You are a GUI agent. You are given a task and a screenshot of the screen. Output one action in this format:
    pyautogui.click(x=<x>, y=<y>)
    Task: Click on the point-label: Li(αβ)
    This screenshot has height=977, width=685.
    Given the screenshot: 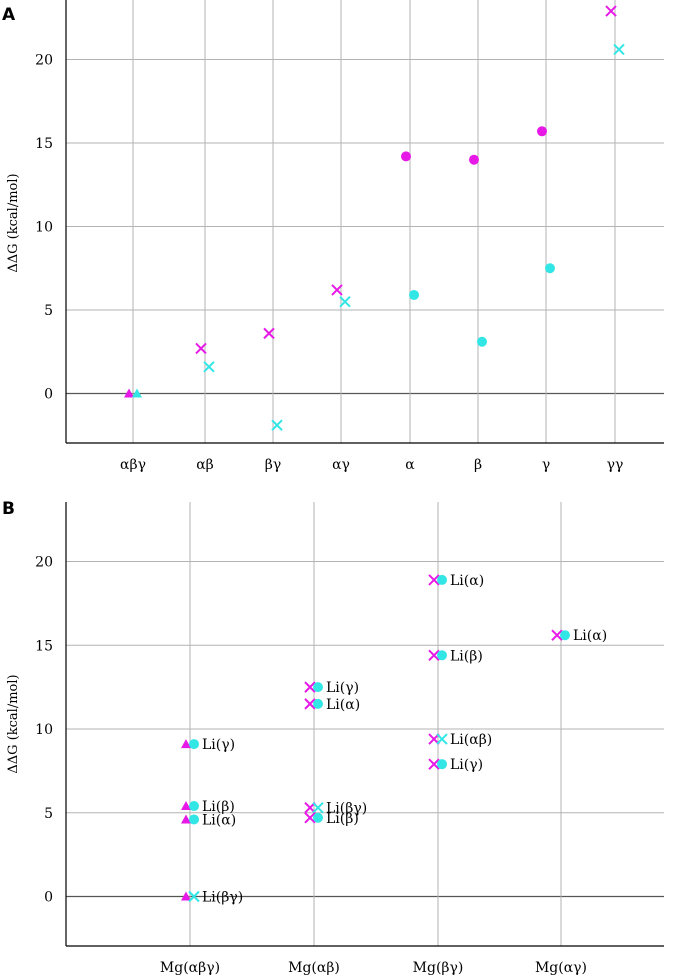 What is the action you would take?
    pyautogui.click(x=471, y=740)
    